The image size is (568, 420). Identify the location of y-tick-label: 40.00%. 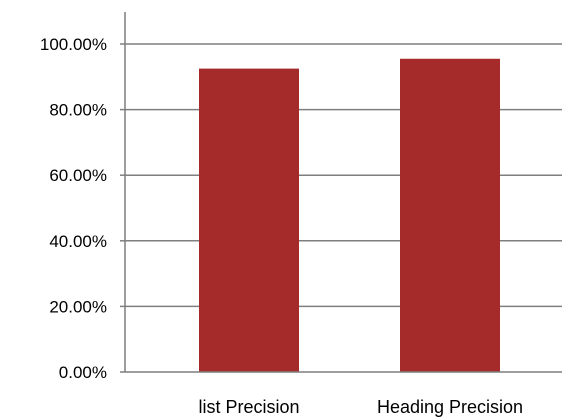
(78, 241).